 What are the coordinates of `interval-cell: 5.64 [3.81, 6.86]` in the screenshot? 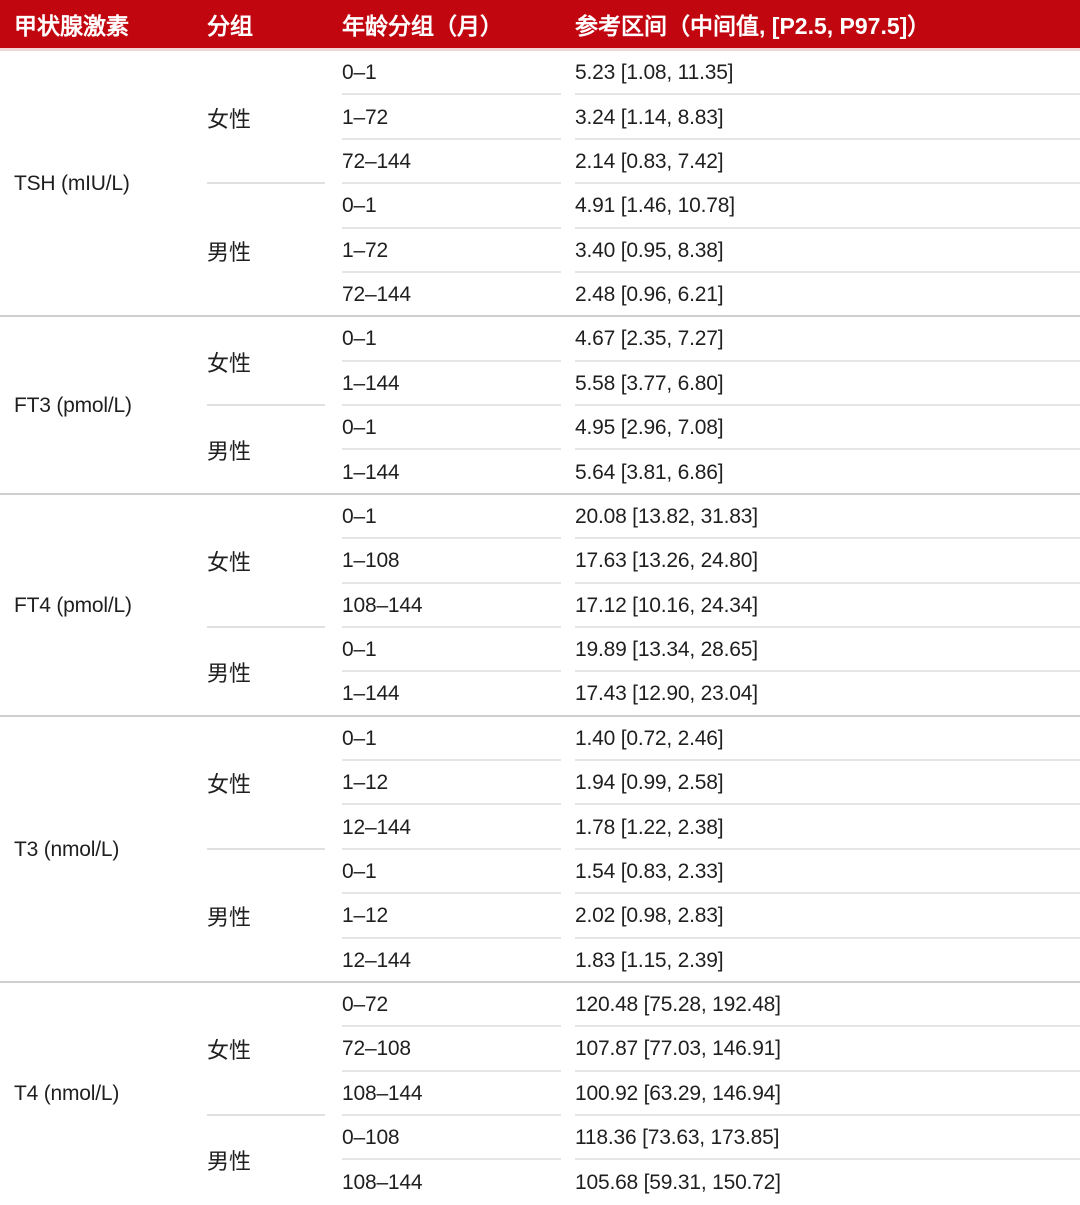 It's located at (827, 472).